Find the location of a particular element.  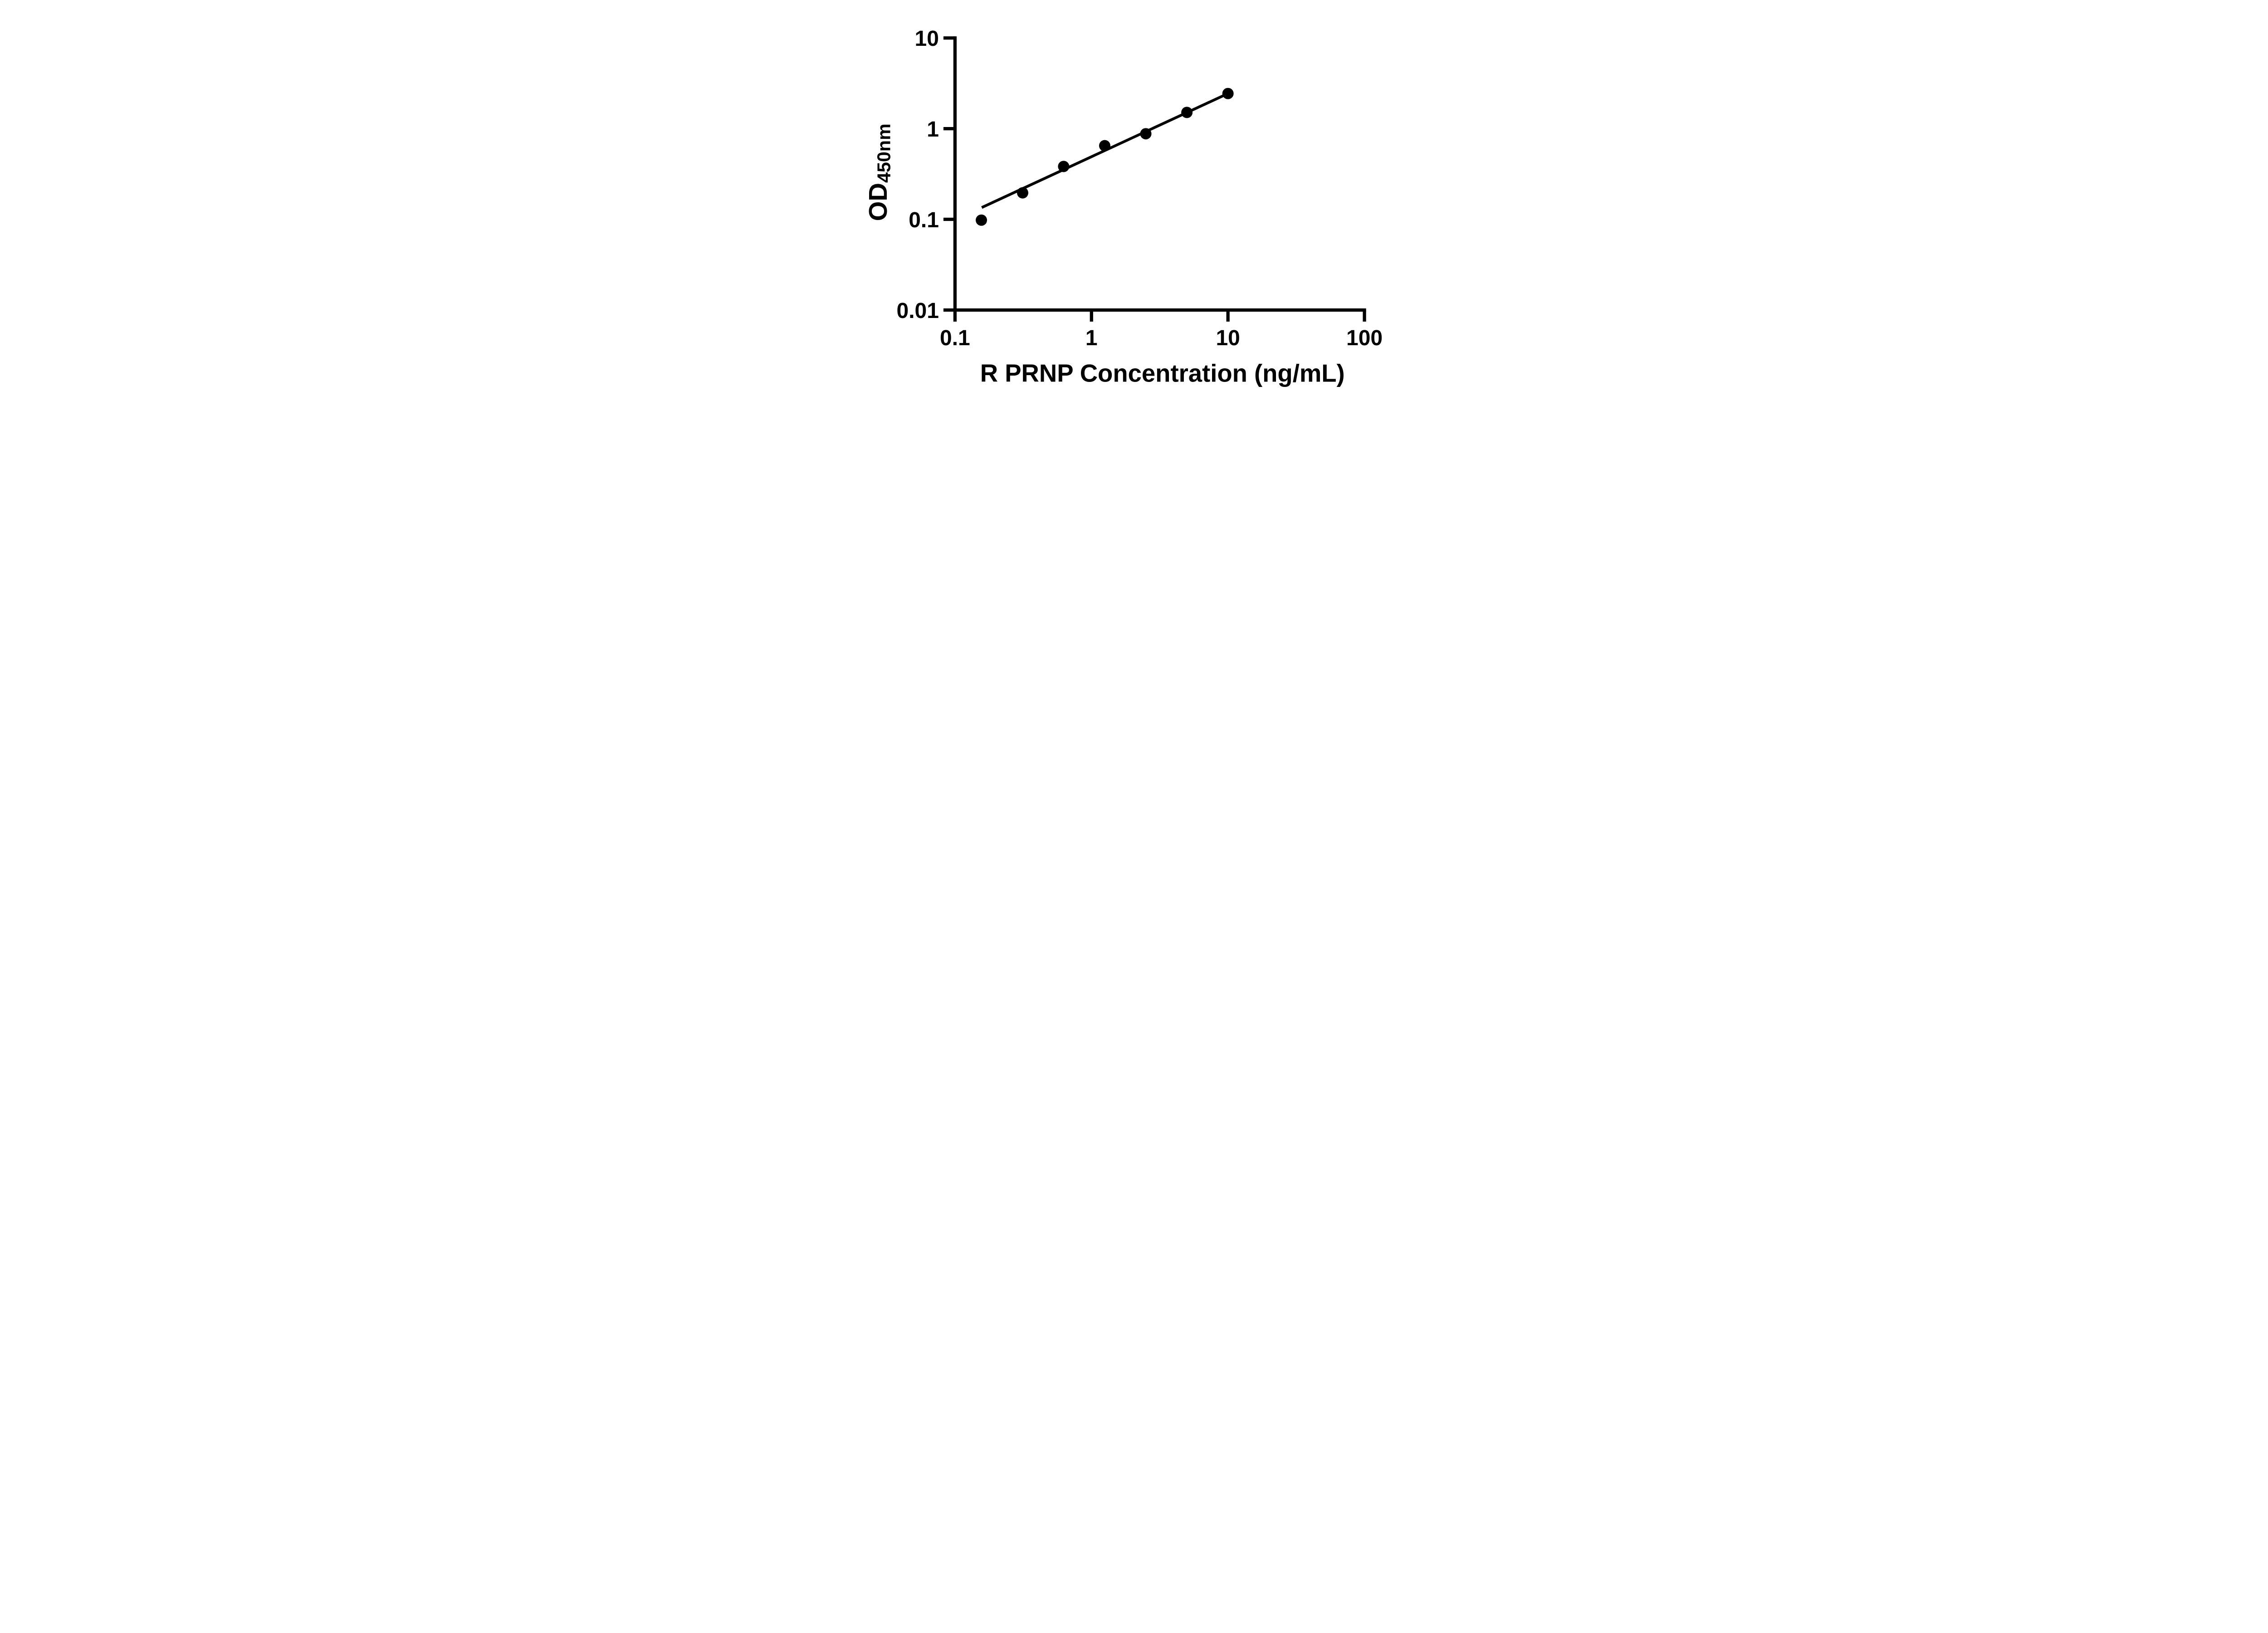

axes is located at coordinates (1159, 174).